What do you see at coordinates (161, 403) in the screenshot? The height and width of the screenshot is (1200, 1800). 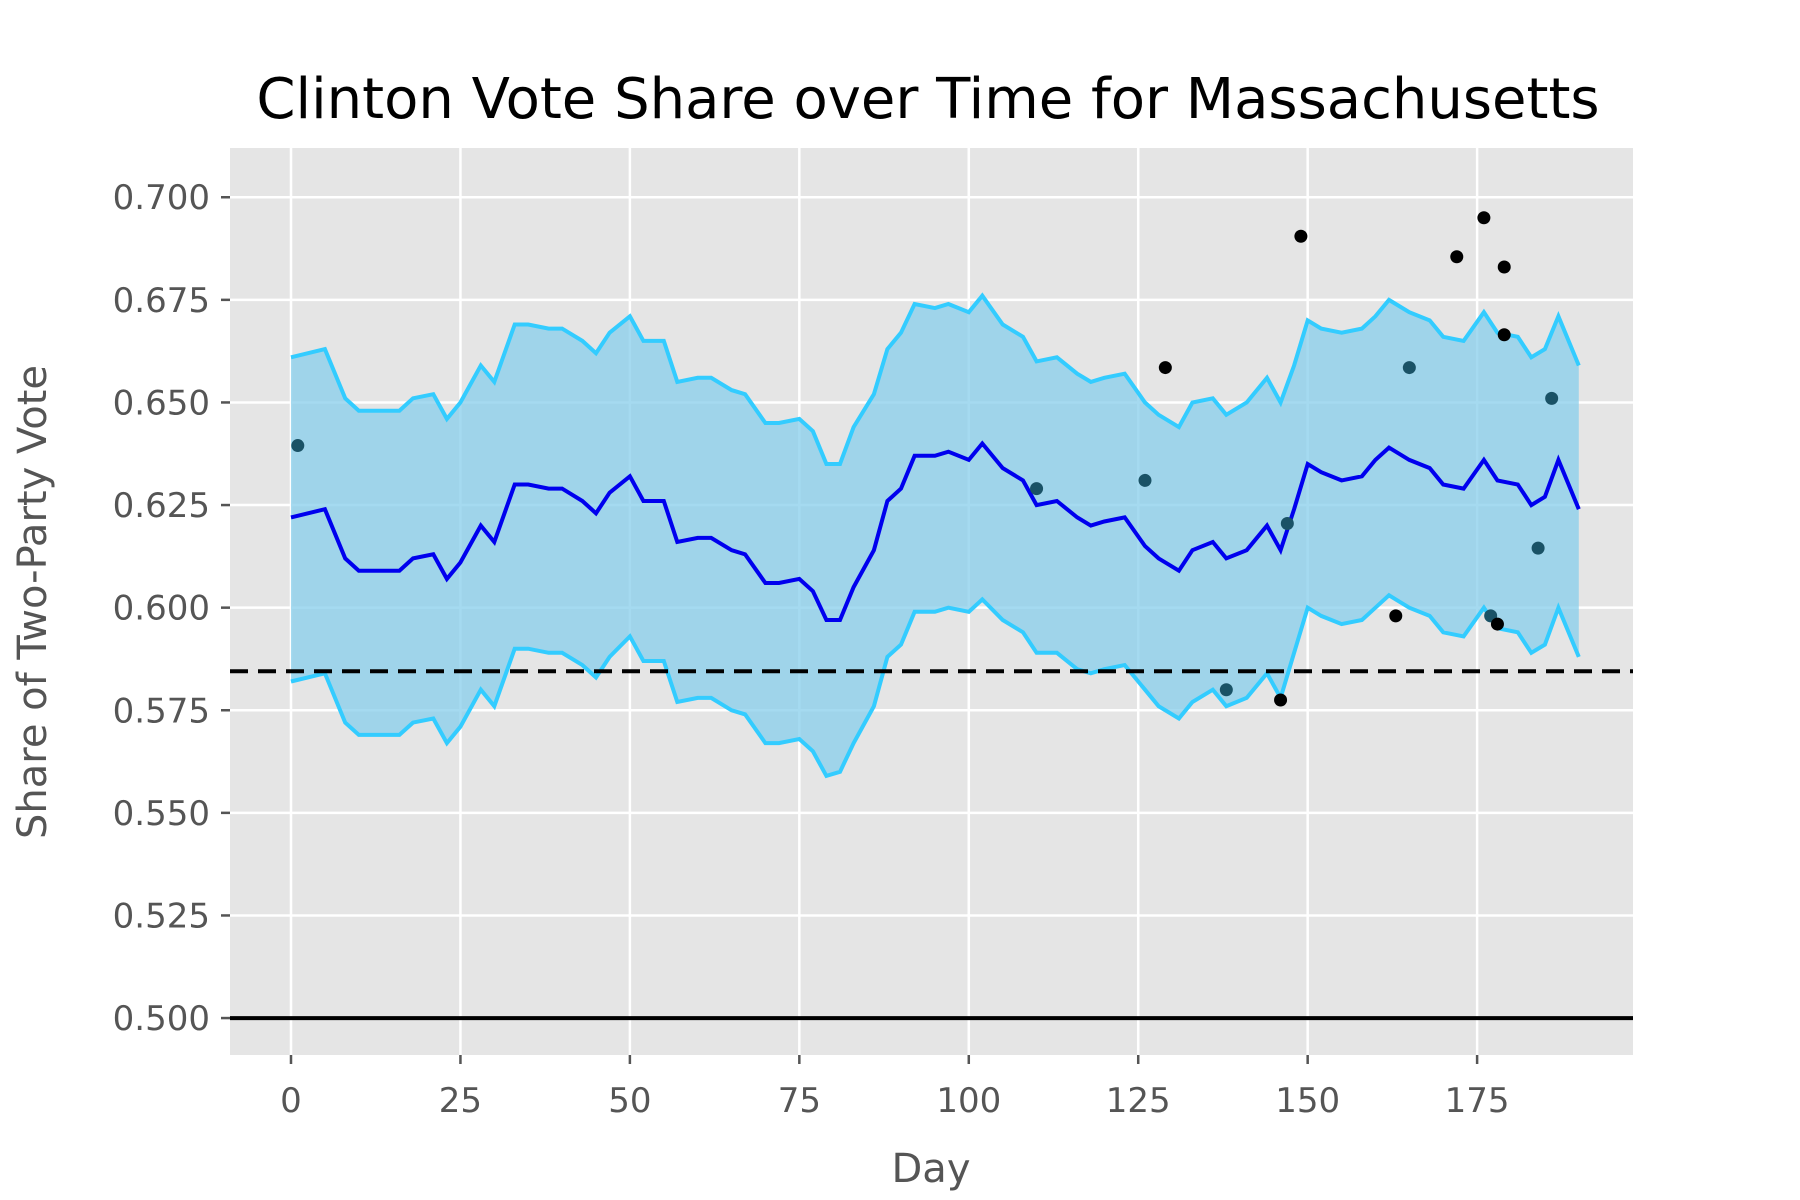 I see `y-tick-label: 0.650` at bounding box center [161, 403].